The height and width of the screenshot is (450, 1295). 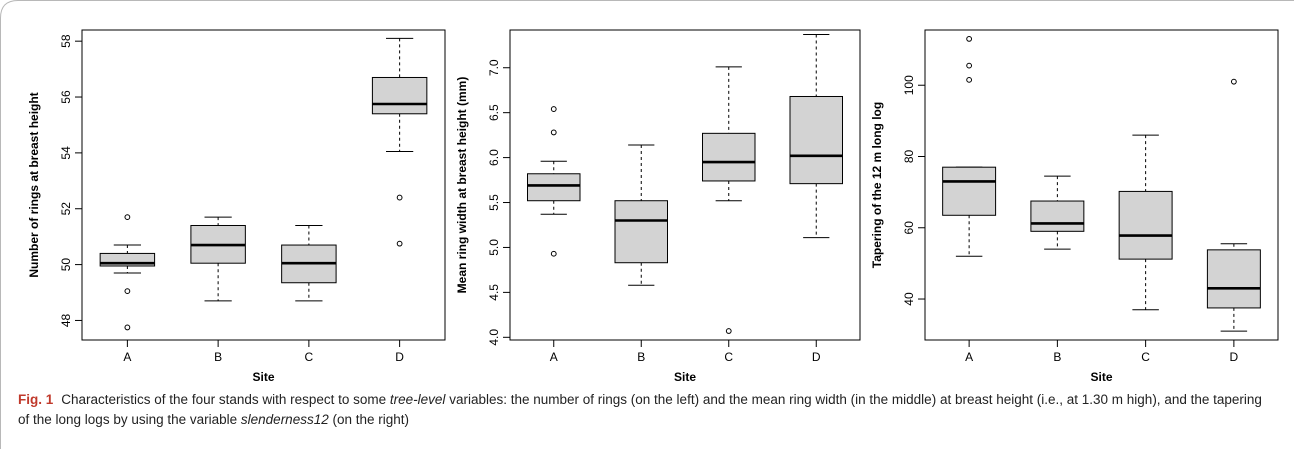 I want to click on y-tick-label: 40, so click(x=909, y=299).